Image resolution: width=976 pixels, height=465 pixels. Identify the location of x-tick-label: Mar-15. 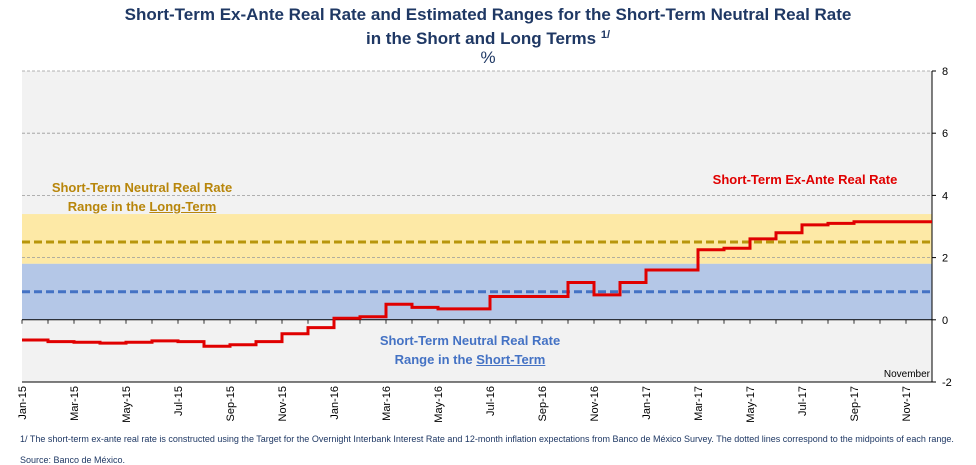
(75, 403).